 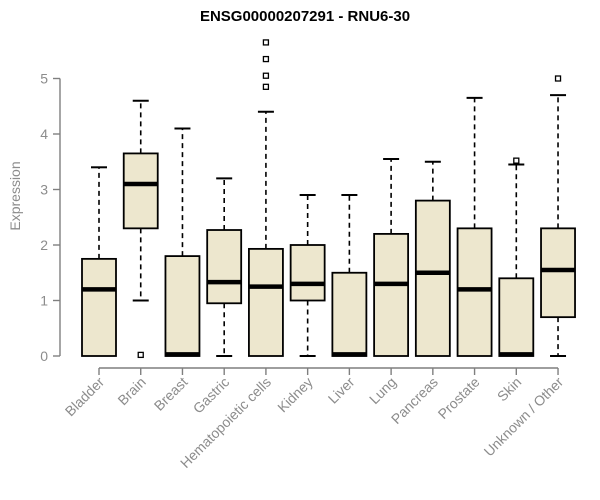 I want to click on y-axis-tick-label: 1, so click(x=44, y=301).